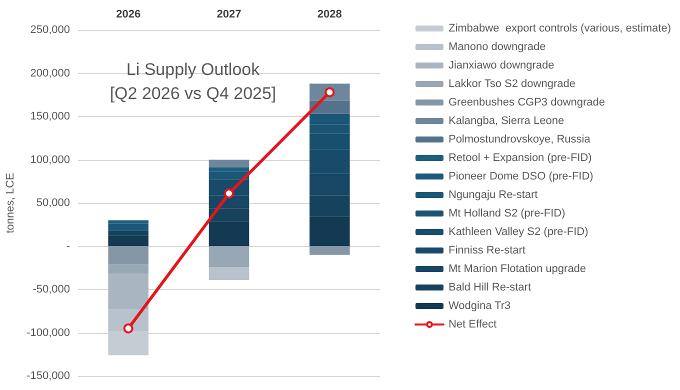  What do you see at coordinates (518, 232) in the screenshot?
I see `legend-label: Kathleen Valley S2 (pre-FID)` at bounding box center [518, 232].